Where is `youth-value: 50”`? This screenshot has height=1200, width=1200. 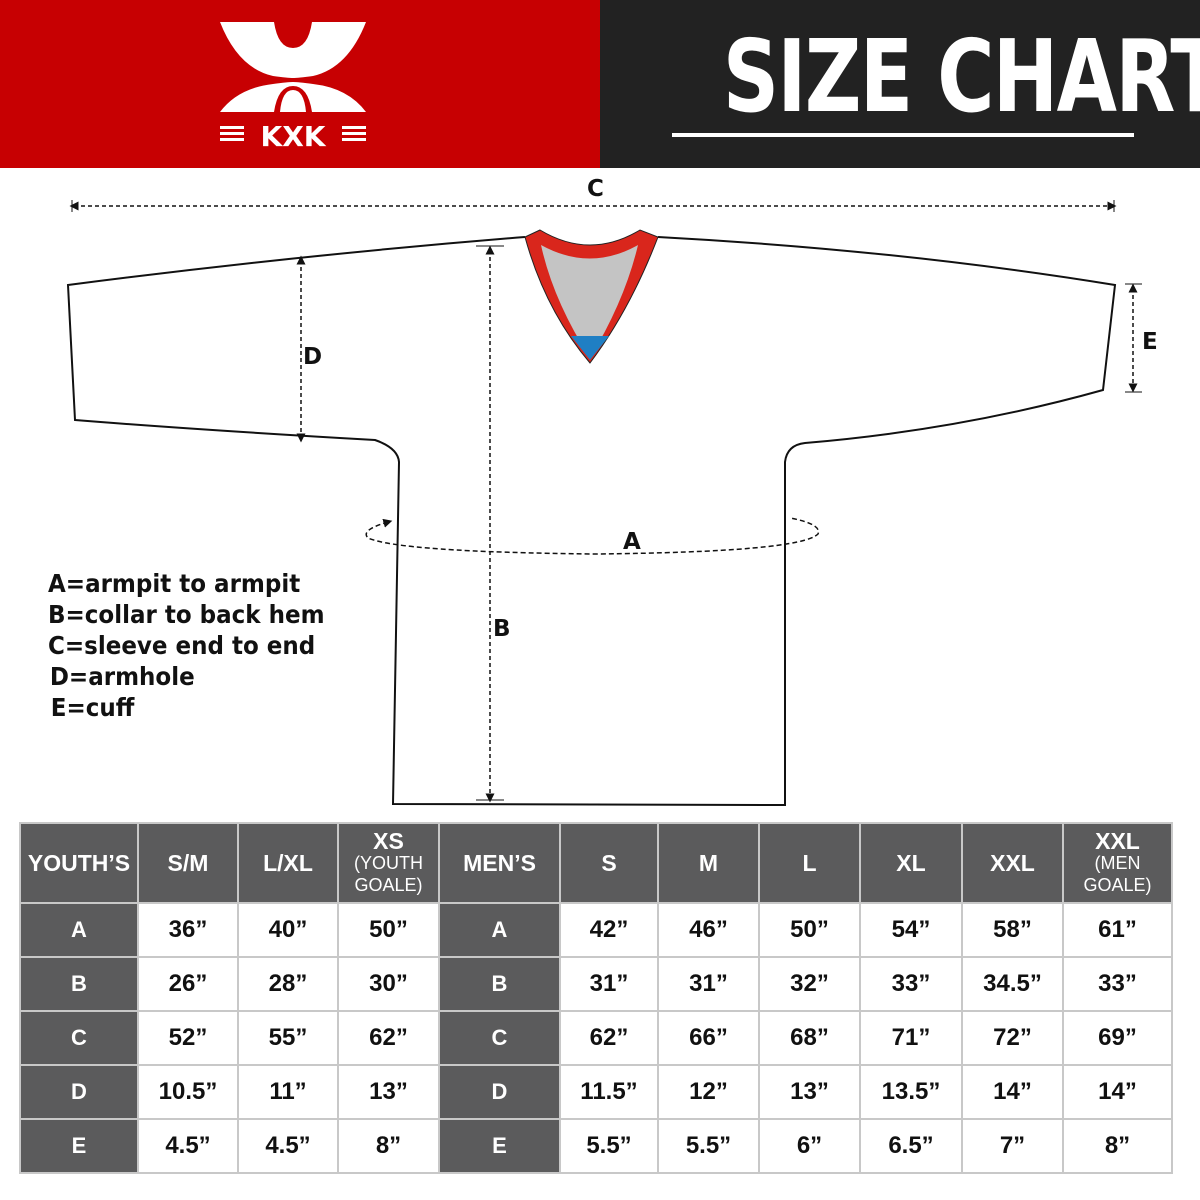 youth-value: 50” is located at coordinates (388, 930).